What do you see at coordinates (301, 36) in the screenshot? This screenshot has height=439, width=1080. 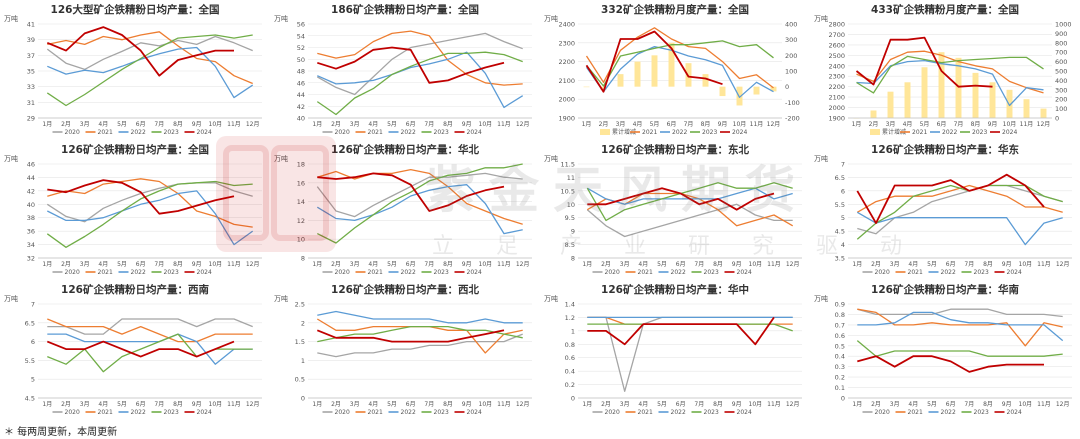 I see `y-tick-label: 54` at bounding box center [301, 36].